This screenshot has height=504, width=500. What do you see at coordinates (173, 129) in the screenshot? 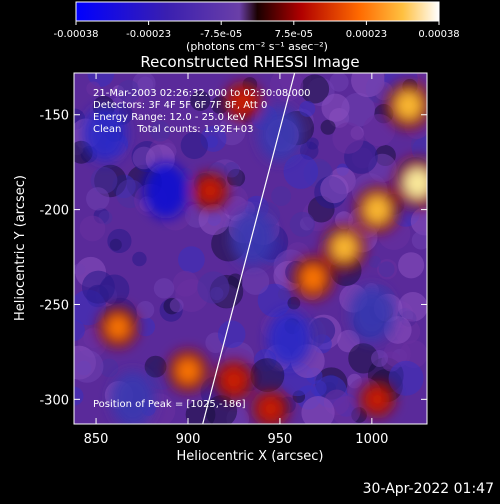
I see `annotation-method-counts: Clean Total counts: 1.92E+03` at bounding box center [173, 129].